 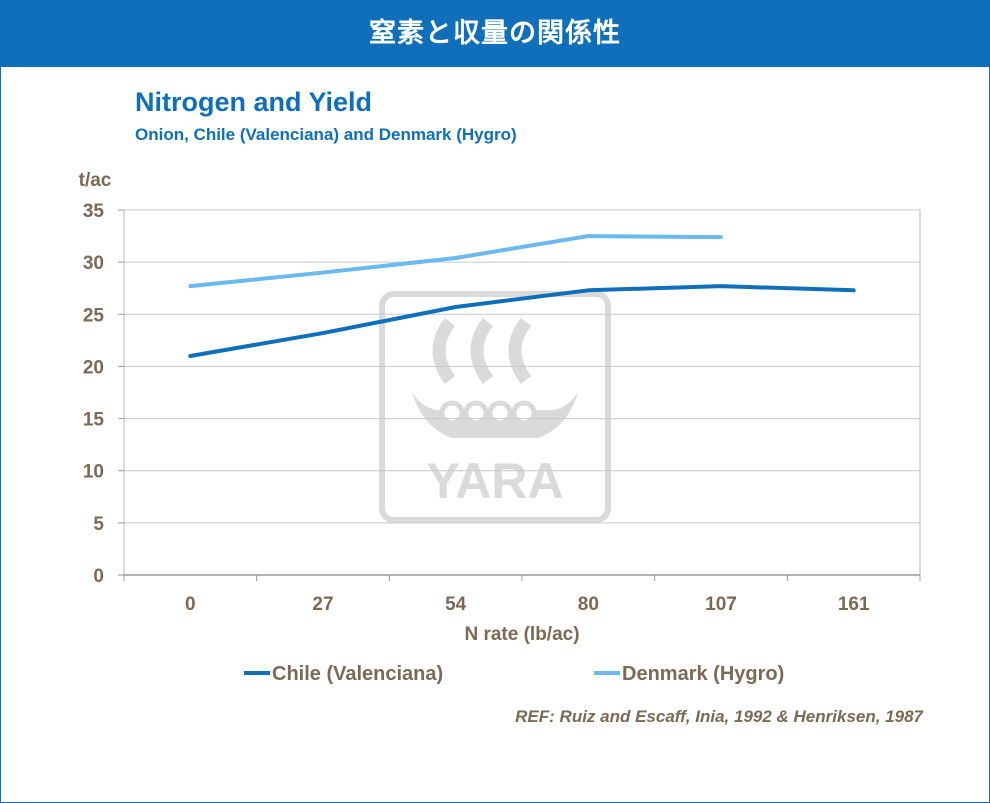 I want to click on x-tick-label: 27, so click(x=322, y=604).